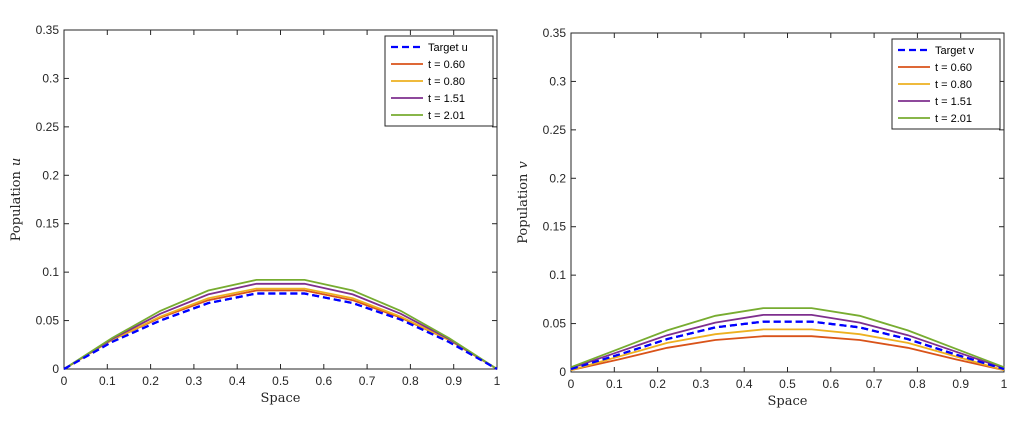 The image size is (1024, 434). I want to click on y-axis-label-symbol: v, so click(523, 165).